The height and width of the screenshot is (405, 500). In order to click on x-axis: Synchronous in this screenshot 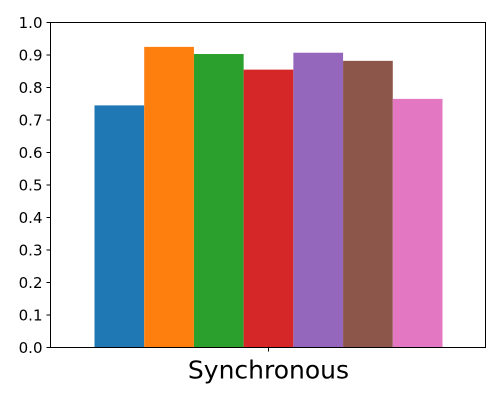, I will do `click(268, 366)`.